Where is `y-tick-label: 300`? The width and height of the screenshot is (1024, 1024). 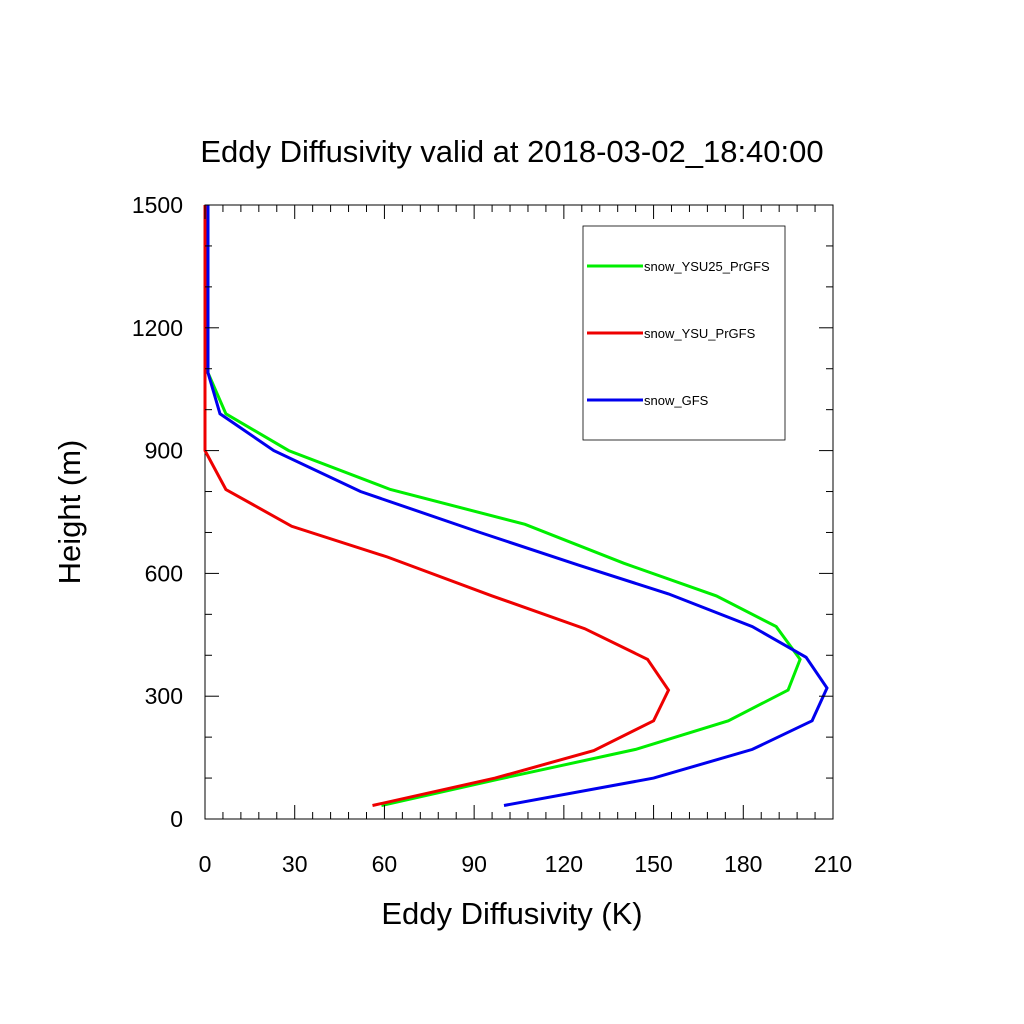 y-tick-label: 300 is located at coordinates (164, 696).